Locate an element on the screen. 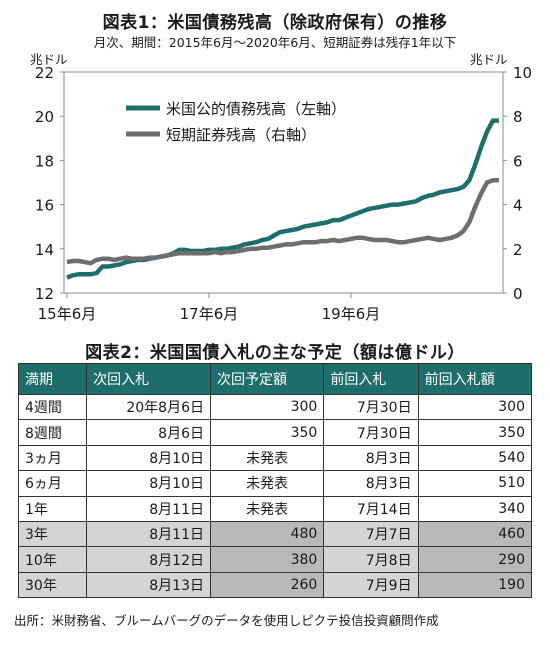  table-cell: 190 is located at coordinates (475, 585).